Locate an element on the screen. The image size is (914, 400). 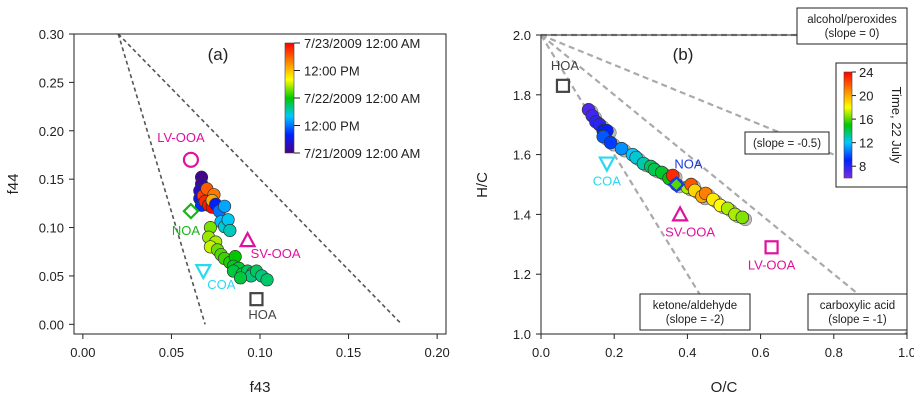
panel-b-colorbar: 24 20 16 12 8 Time, 22 July is located at coordinates (871, 125).